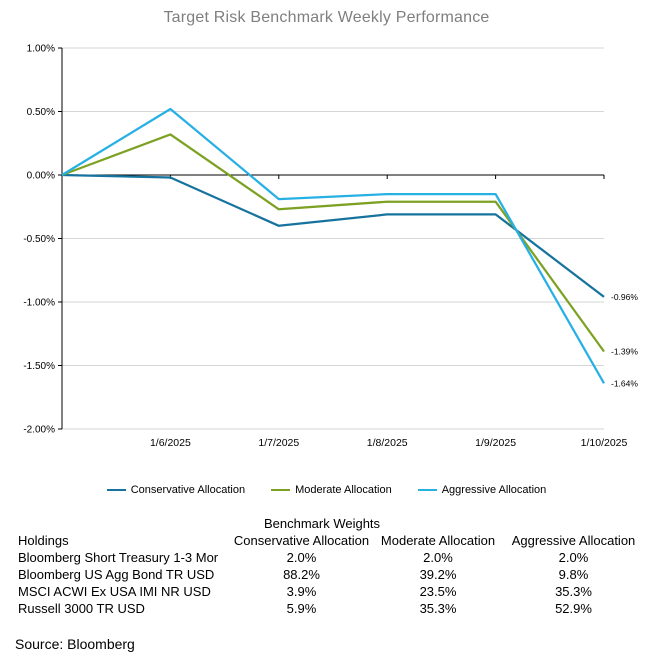 This screenshot has width=653, height=660. I want to click on legend-label-aggressive: Aggressive Allocation, so click(494, 490).